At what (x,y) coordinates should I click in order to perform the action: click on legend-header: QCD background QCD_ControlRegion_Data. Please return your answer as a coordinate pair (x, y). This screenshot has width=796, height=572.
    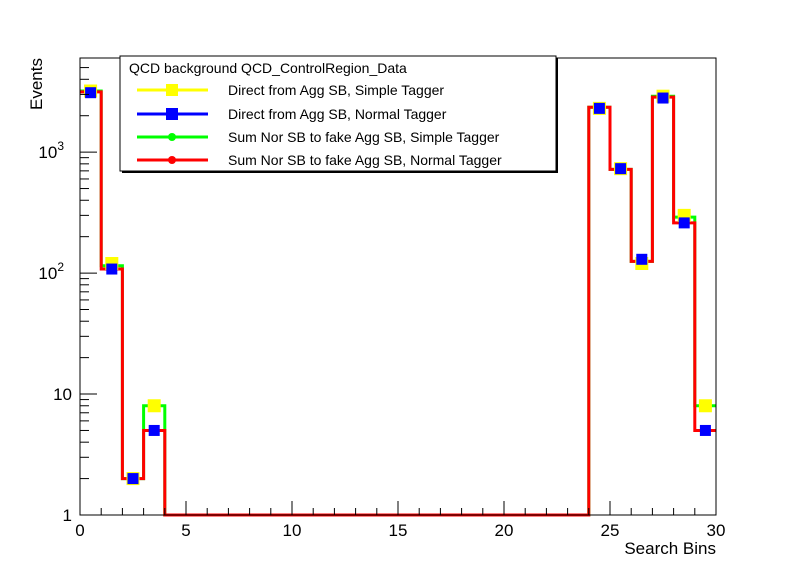
    Looking at the image, I should click on (268, 68).